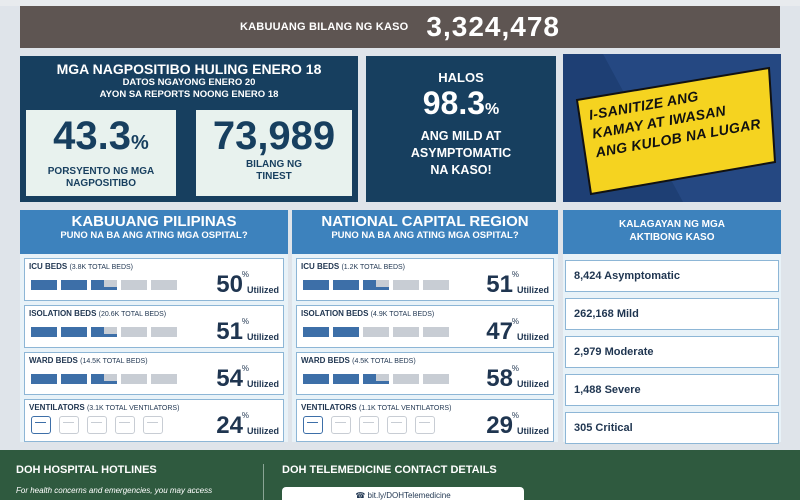  I want to click on ncr-ventilators-icons, so click(369, 425).